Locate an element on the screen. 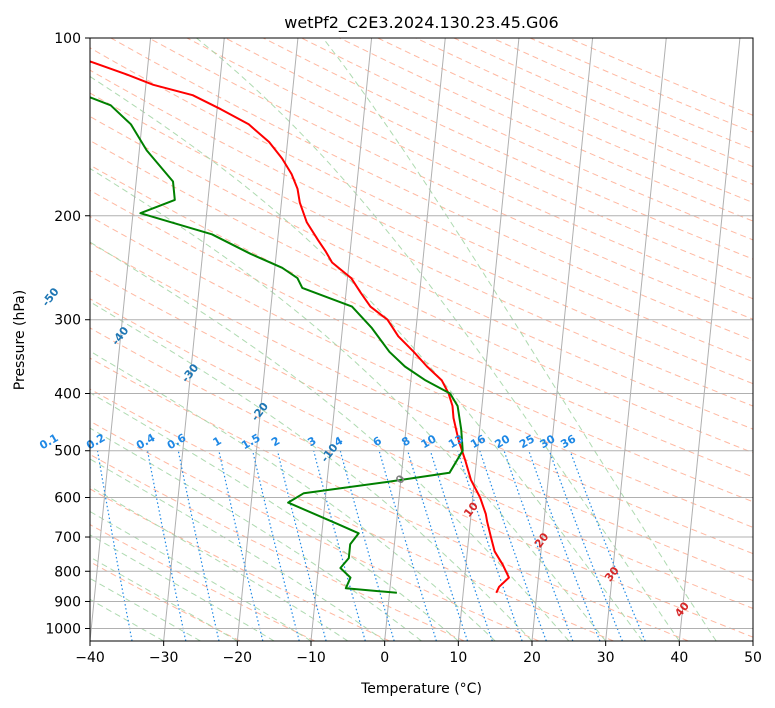  x-tick-label: 0 is located at coordinates (384, 658).